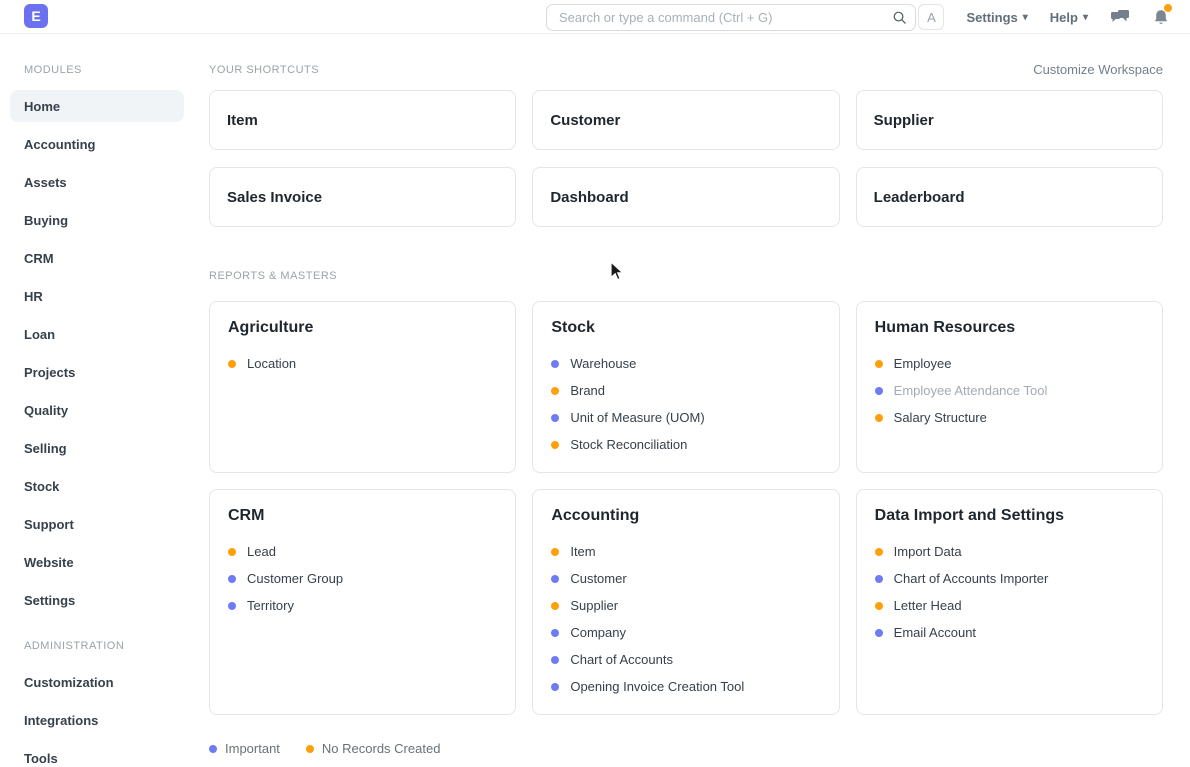 The image size is (1190, 767). I want to click on sidebar-item-website: Website, so click(49, 562).